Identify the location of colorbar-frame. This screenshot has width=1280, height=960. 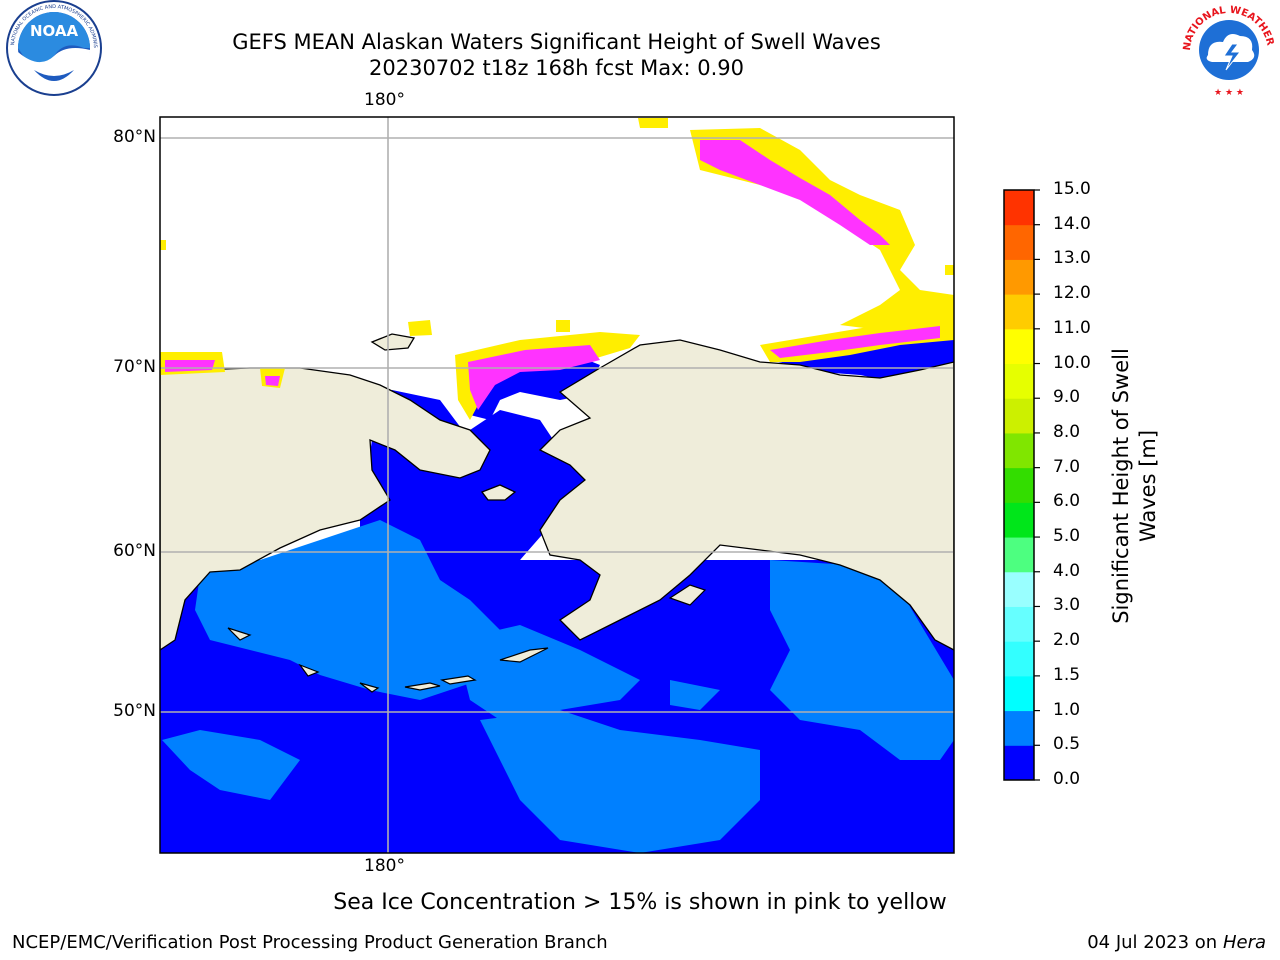
(1019, 485).